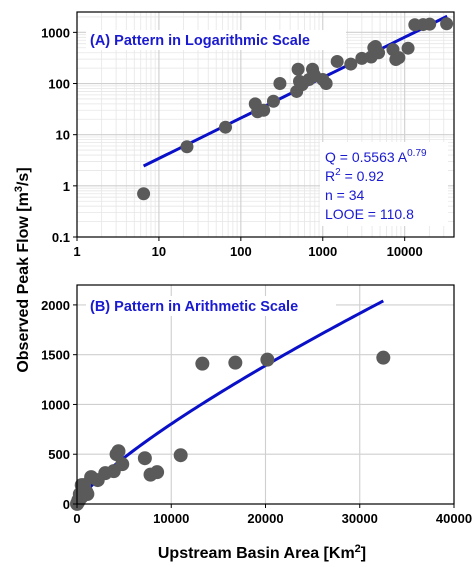 The width and height of the screenshot is (474, 567). I want to click on y-tick-label: 2000, so click(55, 305).